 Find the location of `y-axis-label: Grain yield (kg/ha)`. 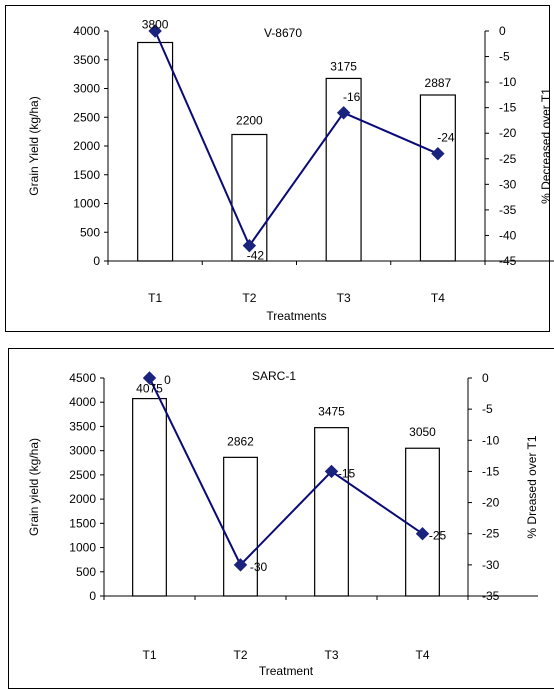

y-axis-label: Grain yield (kg/ha) is located at coordinates (34, 487).